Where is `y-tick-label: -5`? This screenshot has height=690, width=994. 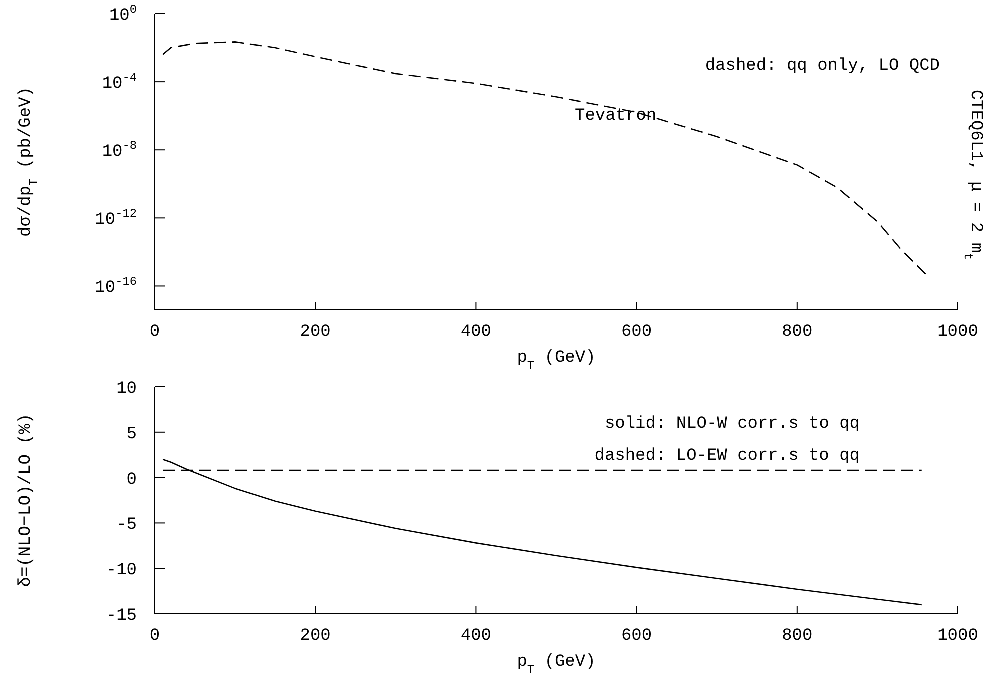
y-tick-label: -5 is located at coordinates (126, 526).